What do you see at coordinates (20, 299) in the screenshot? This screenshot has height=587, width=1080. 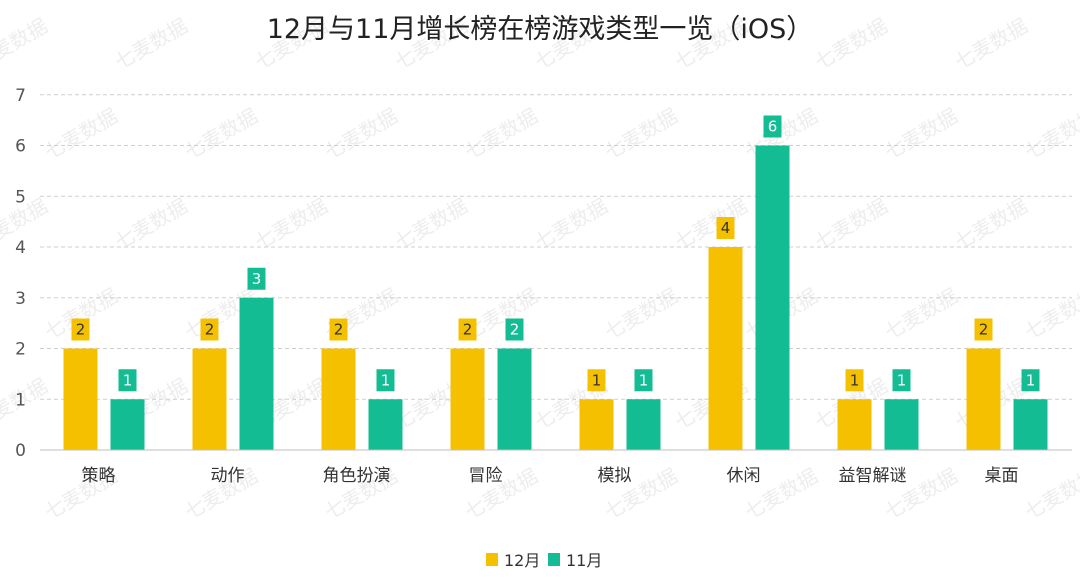 I see `y-tick-label: 3` at bounding box center [20, 299].